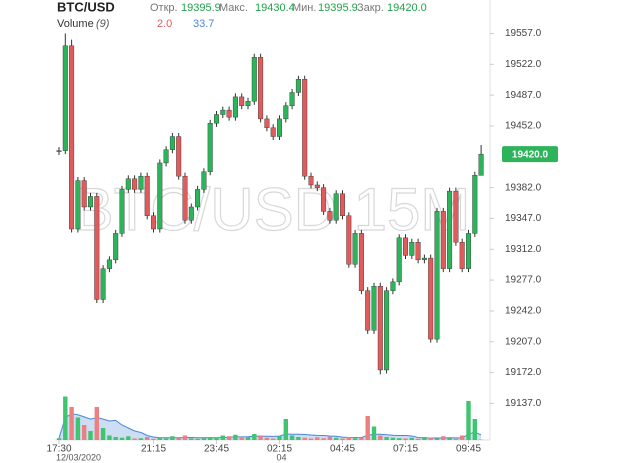 This screenshot has height=463, width=620. What do you see at coordinates (523, 403) in the screenshot?
I see `y-tick-label: 19137.0` at bounding box center [523, 403].